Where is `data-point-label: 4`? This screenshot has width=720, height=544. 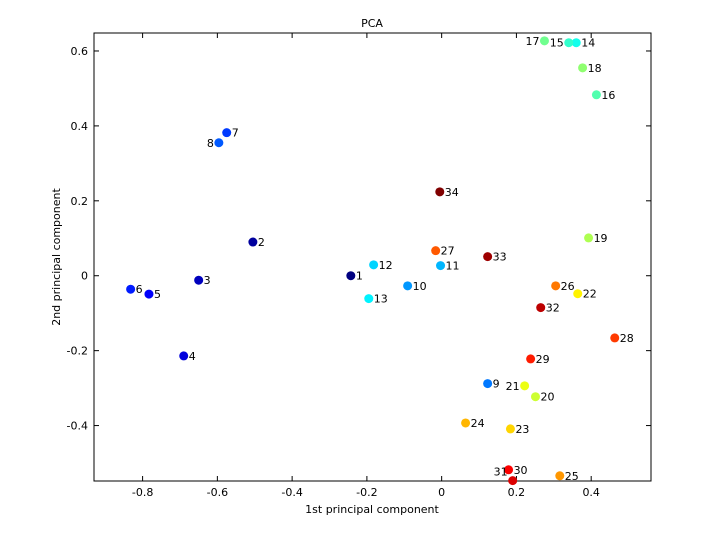 data-point-label: 4 is located at coordinates (192, 356).